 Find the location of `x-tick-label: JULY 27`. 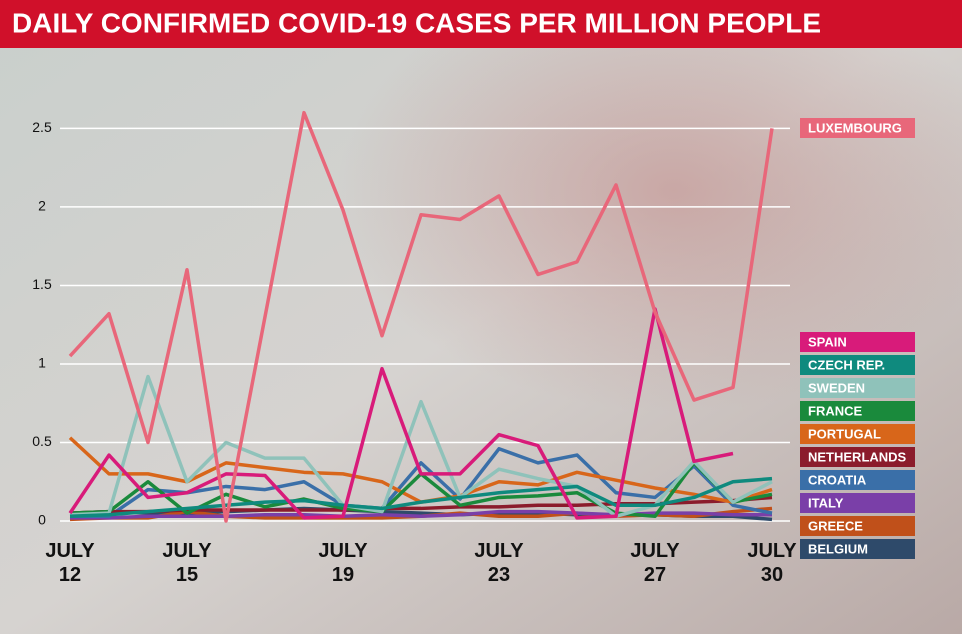

x-tick-label: JULY 27 is located at coordinates (655, 563).